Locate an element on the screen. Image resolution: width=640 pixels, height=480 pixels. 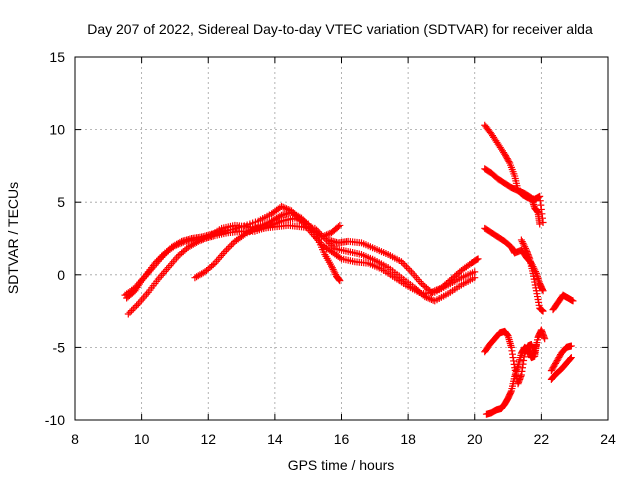
x-tick-label: 18 is located at coordinates (408, 439).